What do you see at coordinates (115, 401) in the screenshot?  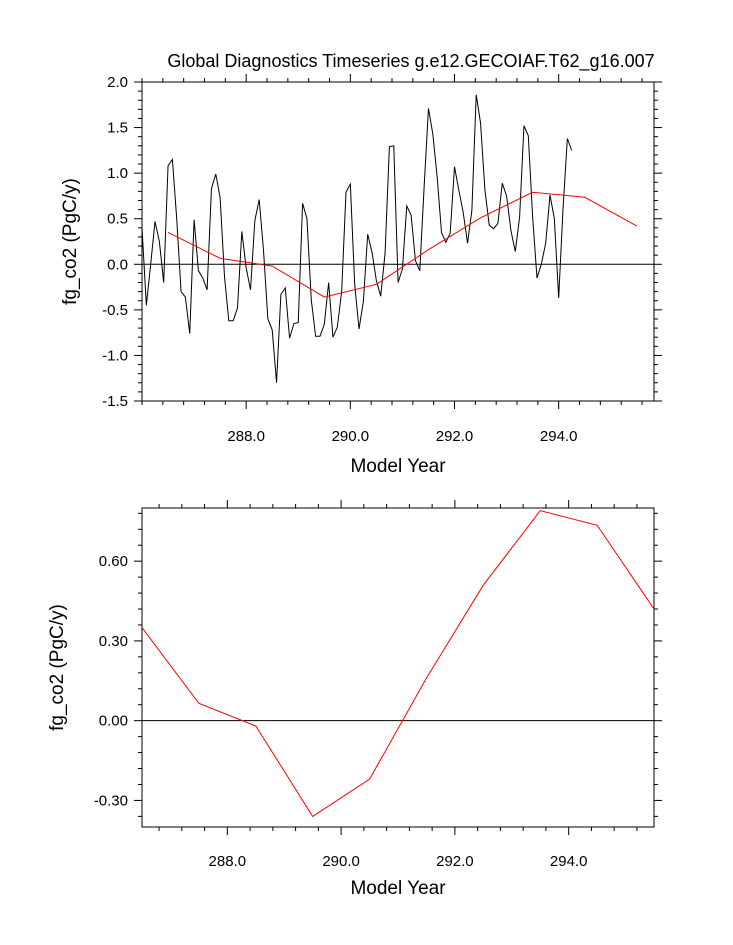 I see `y-tick-label: -1.5` at bounding box center [115, 401].